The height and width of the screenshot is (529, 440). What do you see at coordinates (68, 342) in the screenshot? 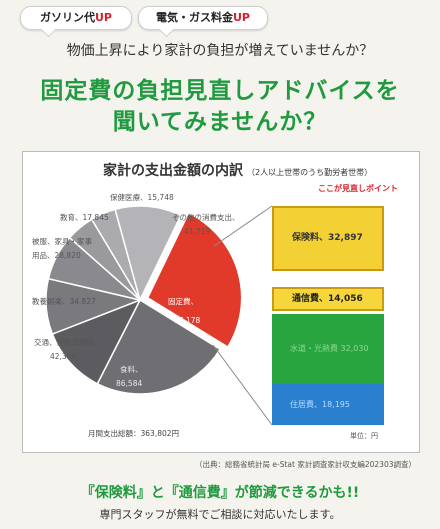
I see `label-traffic-1: 交通、自動車関係、` at bounding box center [68, 342].